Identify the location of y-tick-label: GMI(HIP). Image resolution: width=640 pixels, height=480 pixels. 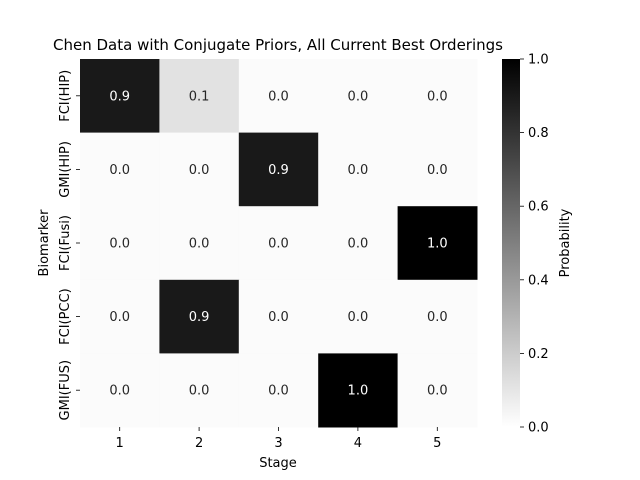
(65, 169).